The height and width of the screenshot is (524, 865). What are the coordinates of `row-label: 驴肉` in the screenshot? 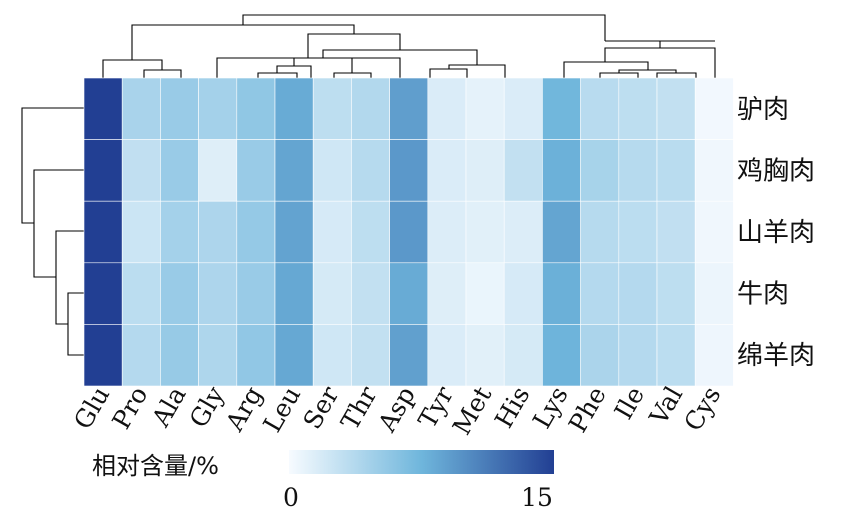 It's located at (763, 110).